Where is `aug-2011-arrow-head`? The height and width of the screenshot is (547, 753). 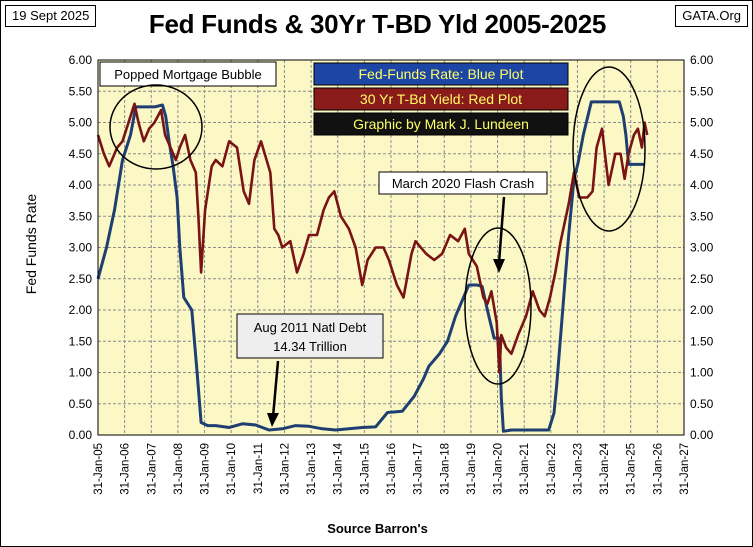 aug-2011-arrow-head is located at coordinates (273, 420).